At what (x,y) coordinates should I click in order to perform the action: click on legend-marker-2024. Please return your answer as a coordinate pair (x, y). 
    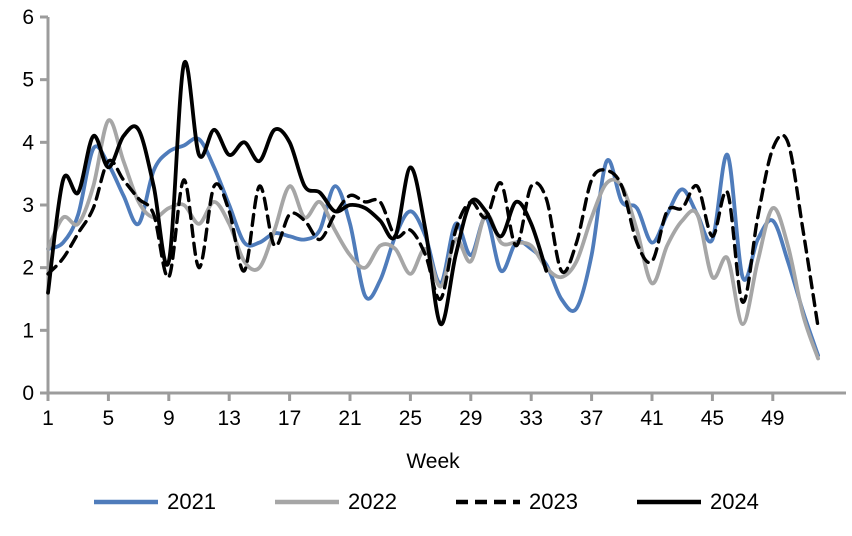
    Looking at the image, I should click on (668, 502).